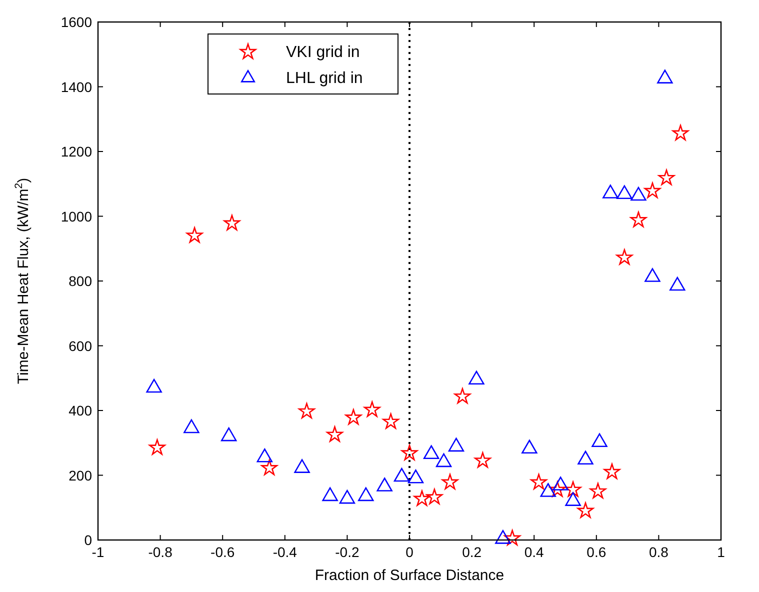 The image size is (759, 592). I want to click on x-tick-label: -0.6, so click(222, 552).